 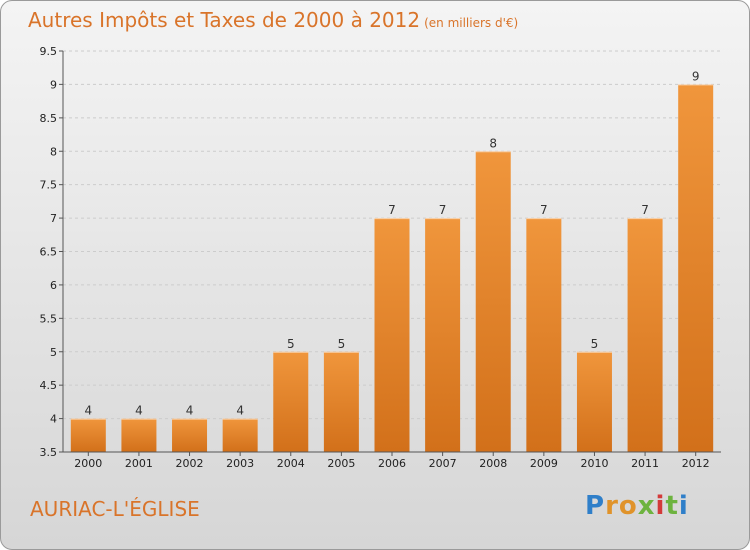 What do you see at coordinates (493, 463) in the screenshot?
I see `x-tick-label: 2008` at bounding box center [493, 463].